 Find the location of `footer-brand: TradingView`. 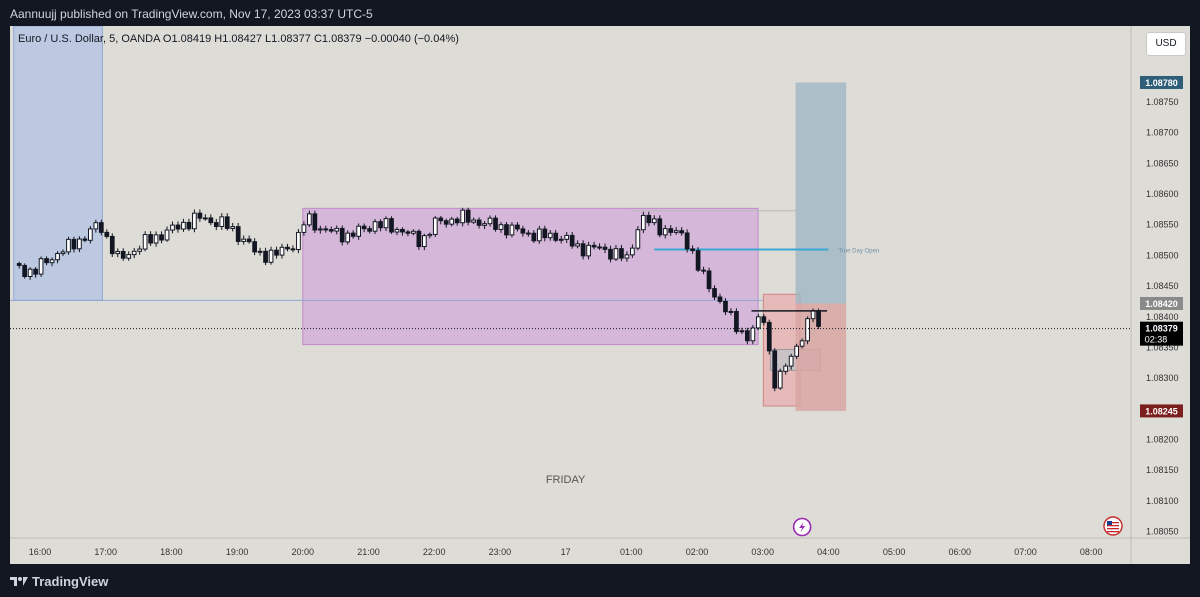

footer-brand: TradingView is located at coordinates (70, 581).